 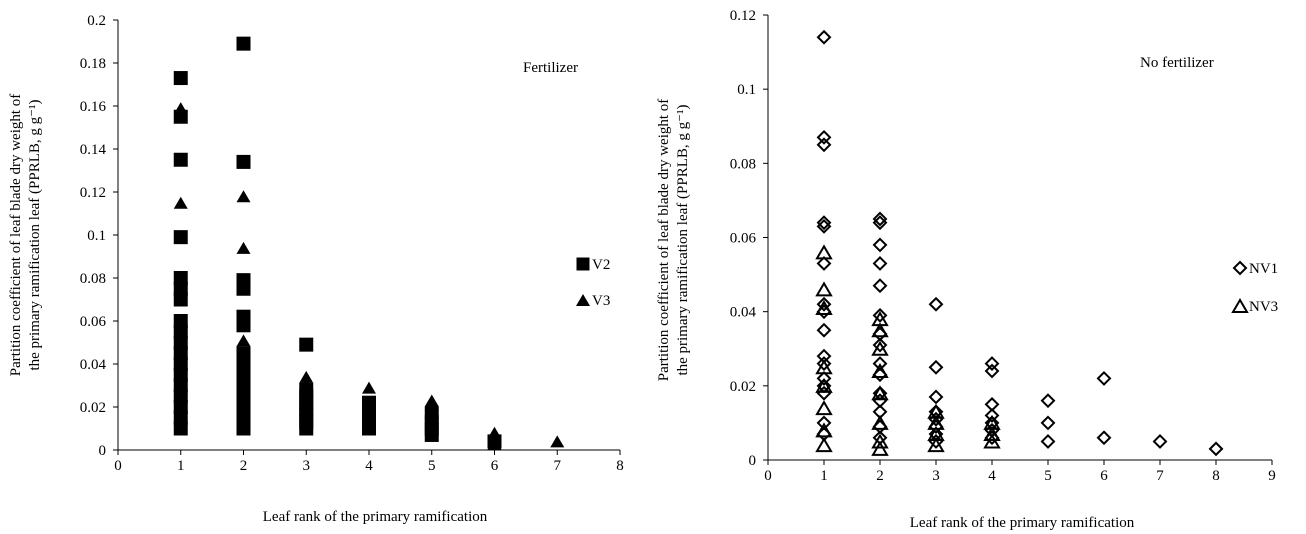 What do you see at coordinates (93, 279) in the screenshot?
I see `y-tick-label: 0.08` at bounding box center [93, 279].